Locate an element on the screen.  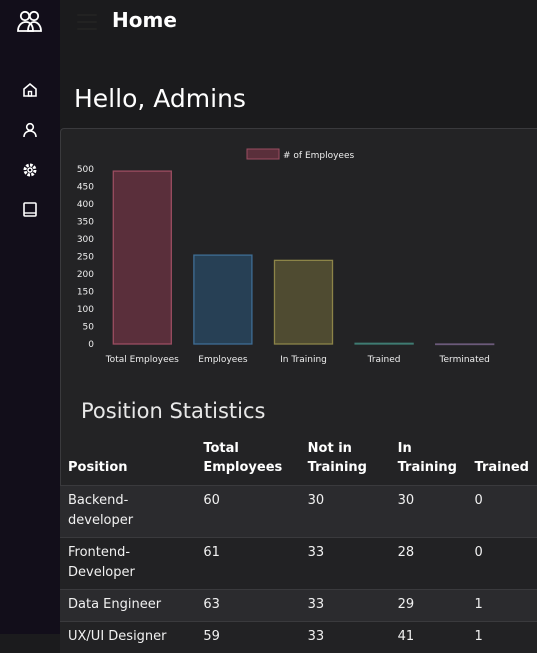
y-tick-label: 250 is located at coordinates (85, 258).